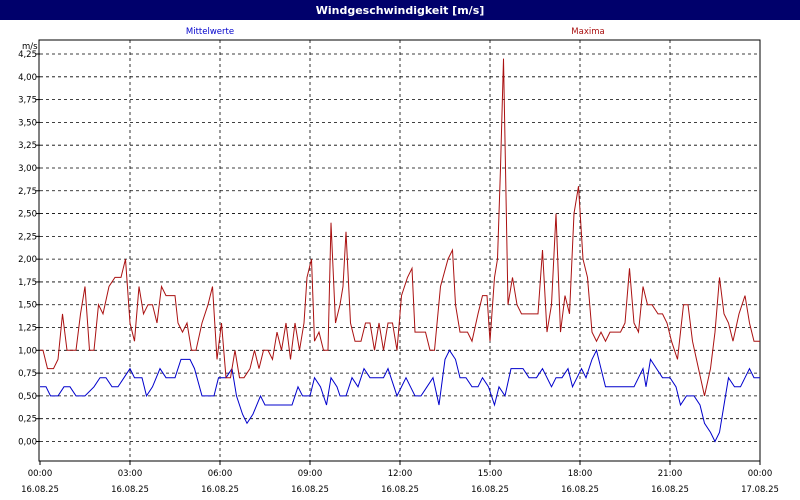 The height and width of the screenshot is (500, 800). Describe the element at coordinates (400, 10) in the screenshot. I see `chart-title: Windgeschwindigkeit [m/s]` at that location.